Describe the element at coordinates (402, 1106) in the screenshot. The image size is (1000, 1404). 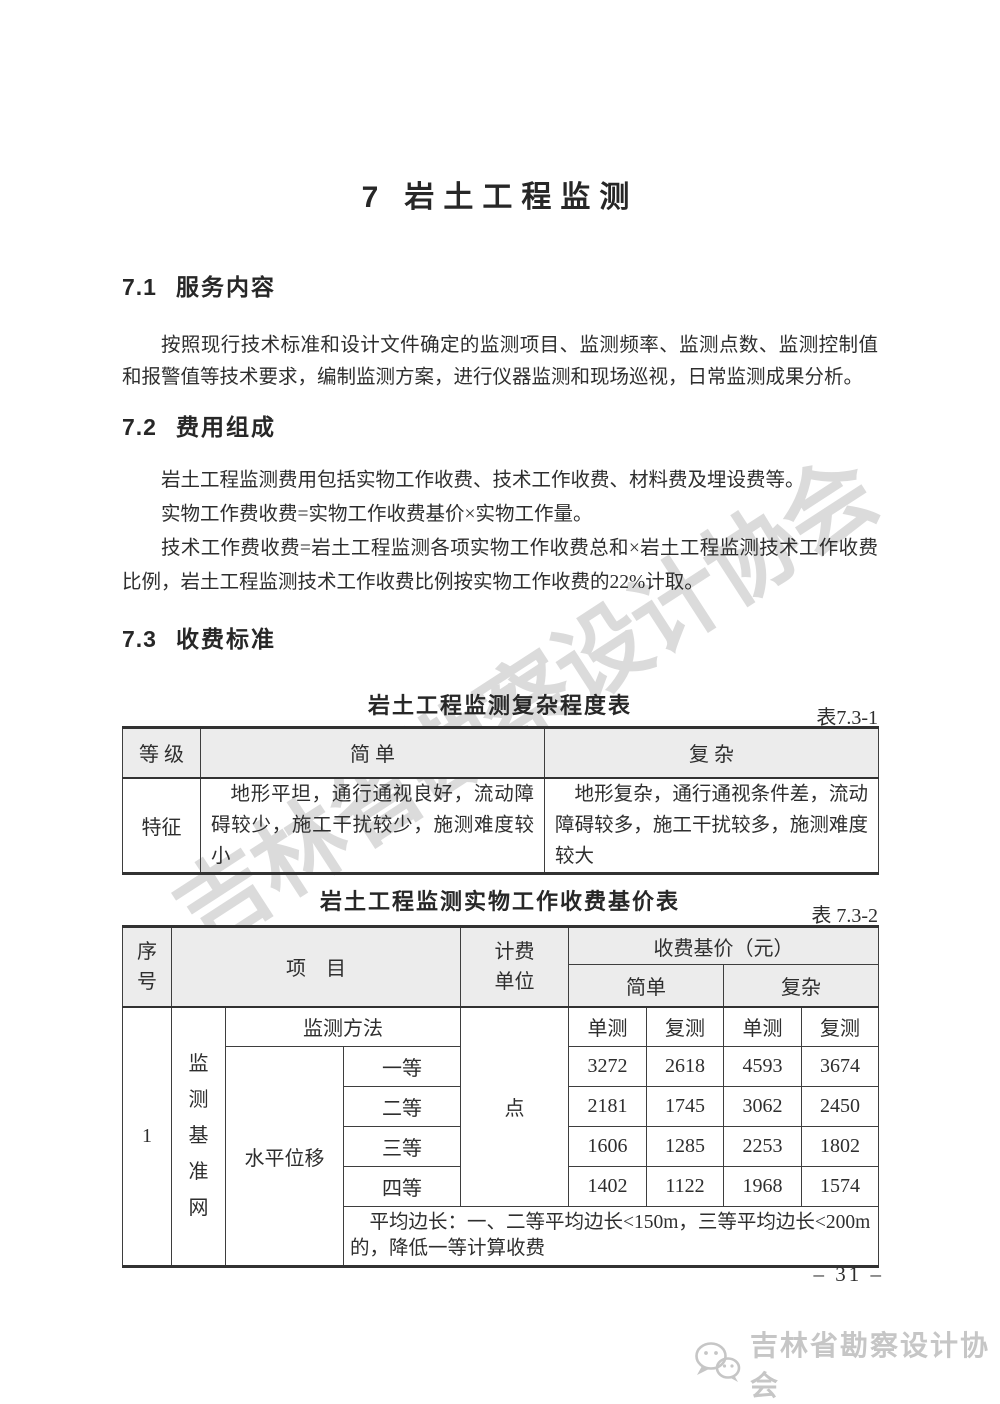
I see `cell-grade: 二等` at that location.